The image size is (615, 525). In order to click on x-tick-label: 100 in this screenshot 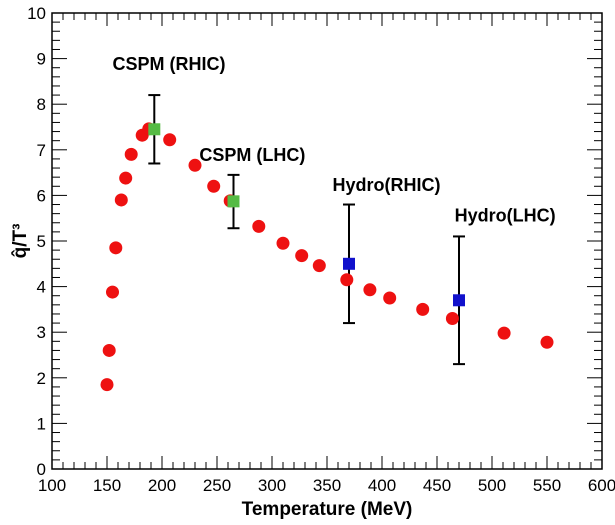, I will do `click(52, 485)`.